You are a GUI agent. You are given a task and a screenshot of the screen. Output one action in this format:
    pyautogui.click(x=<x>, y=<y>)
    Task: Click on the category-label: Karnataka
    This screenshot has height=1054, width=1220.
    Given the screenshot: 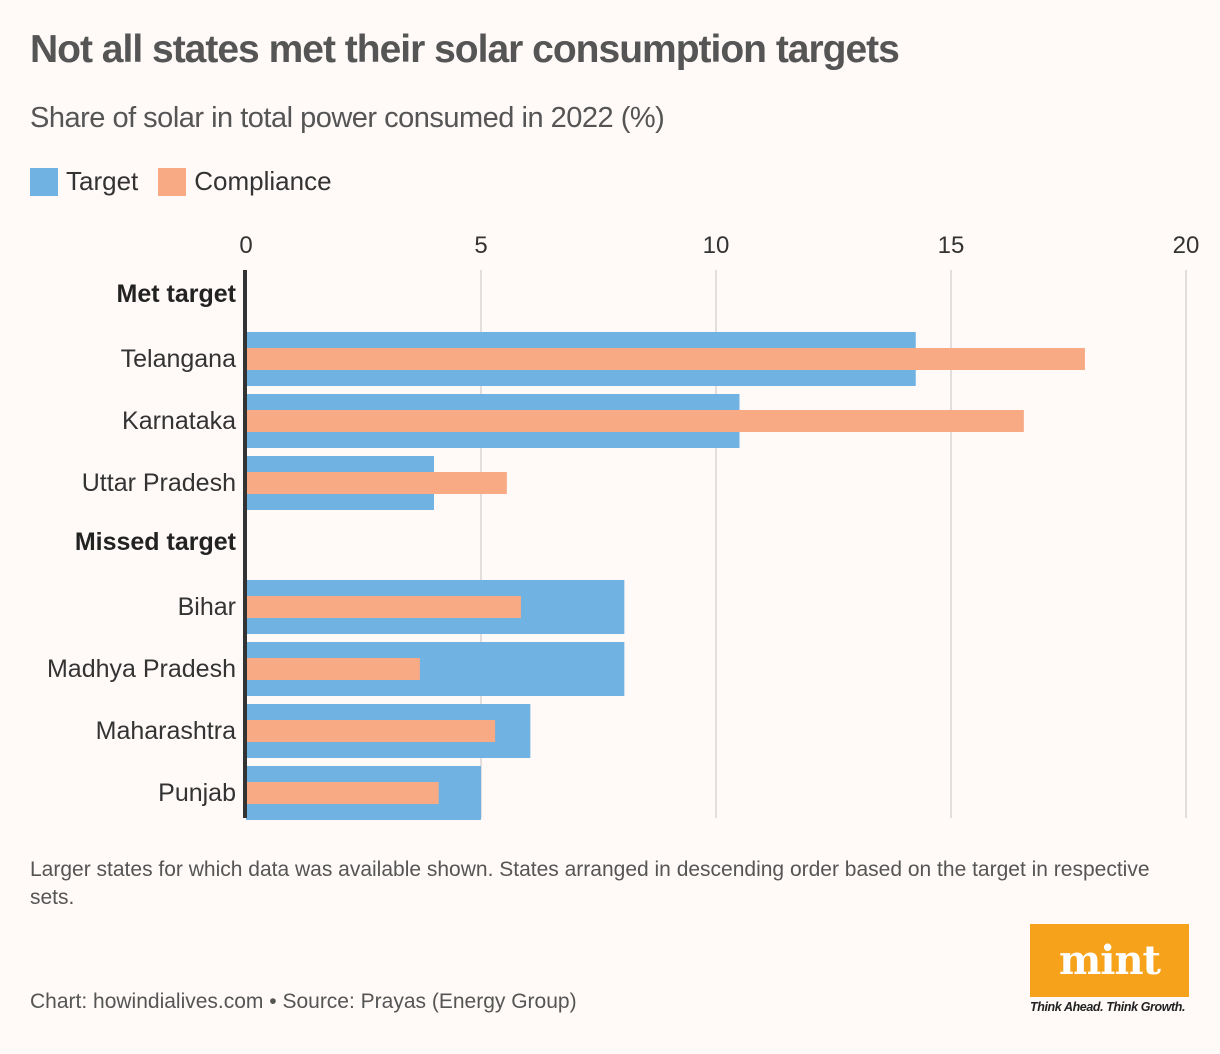 What is the action you would take?
    pyautogui.click(x=179, y=421)
    